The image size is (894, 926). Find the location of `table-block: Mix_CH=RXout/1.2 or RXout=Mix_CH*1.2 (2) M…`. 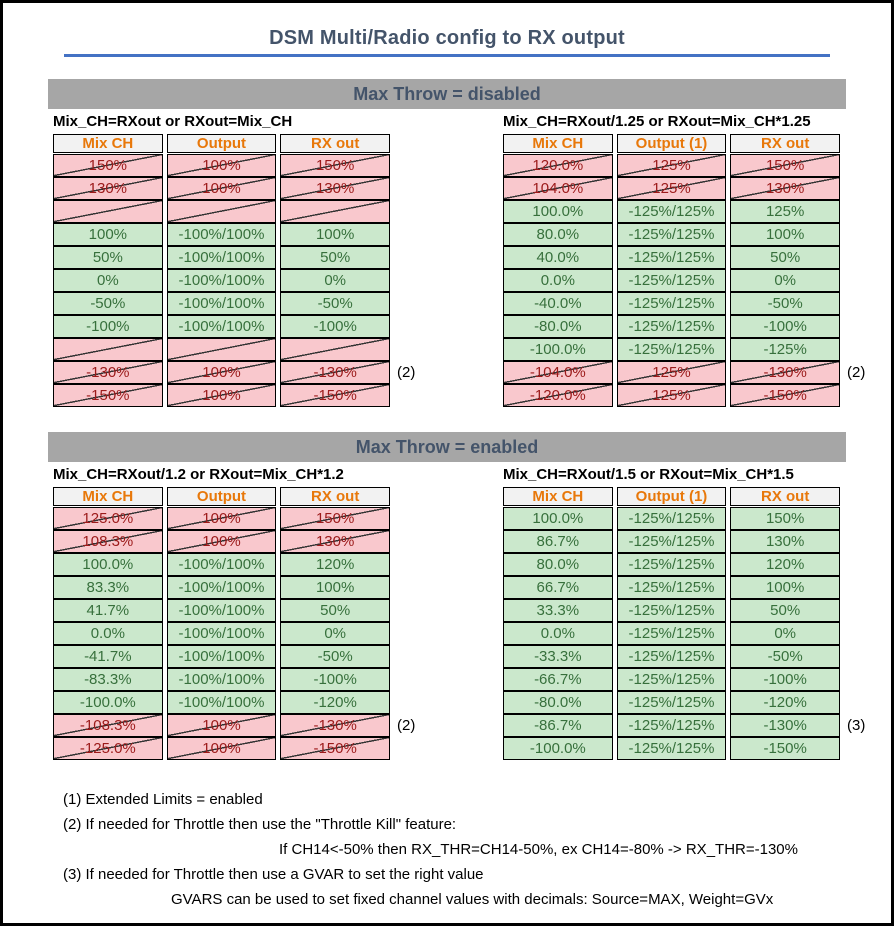

table-block: Mix_CH=RXout/1.2 or RXout=Mix_CH*1.2 (2) M… is located at coordinates (234, 612).